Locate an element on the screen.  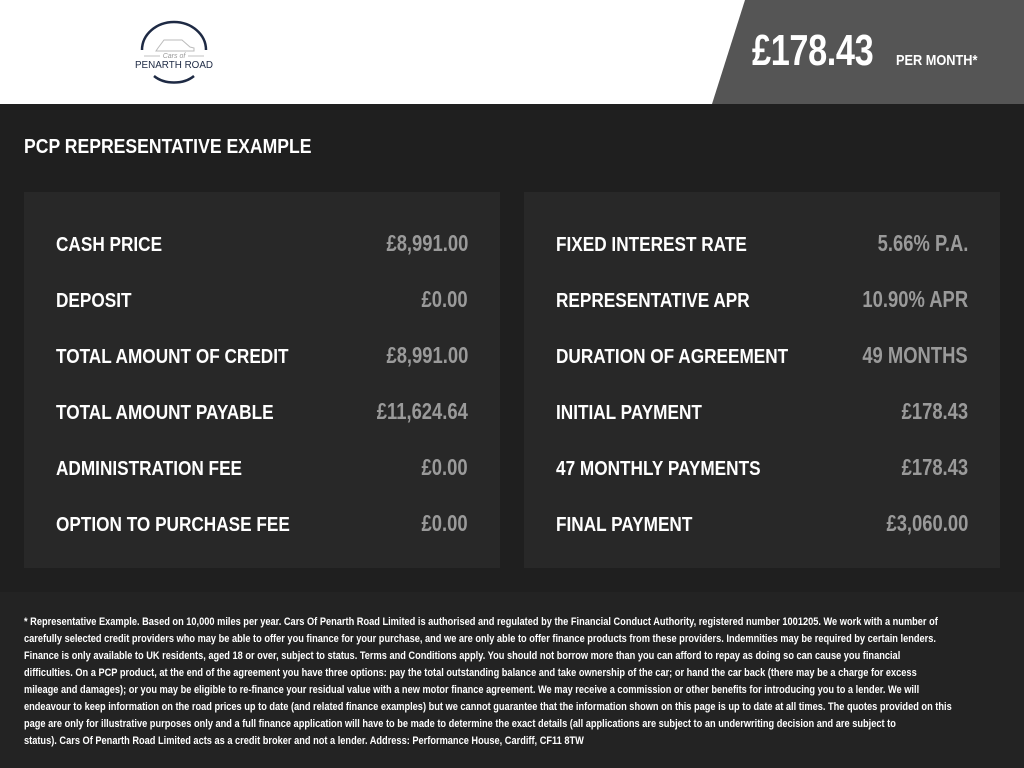
price-panel is located at coordinates (868, 52).